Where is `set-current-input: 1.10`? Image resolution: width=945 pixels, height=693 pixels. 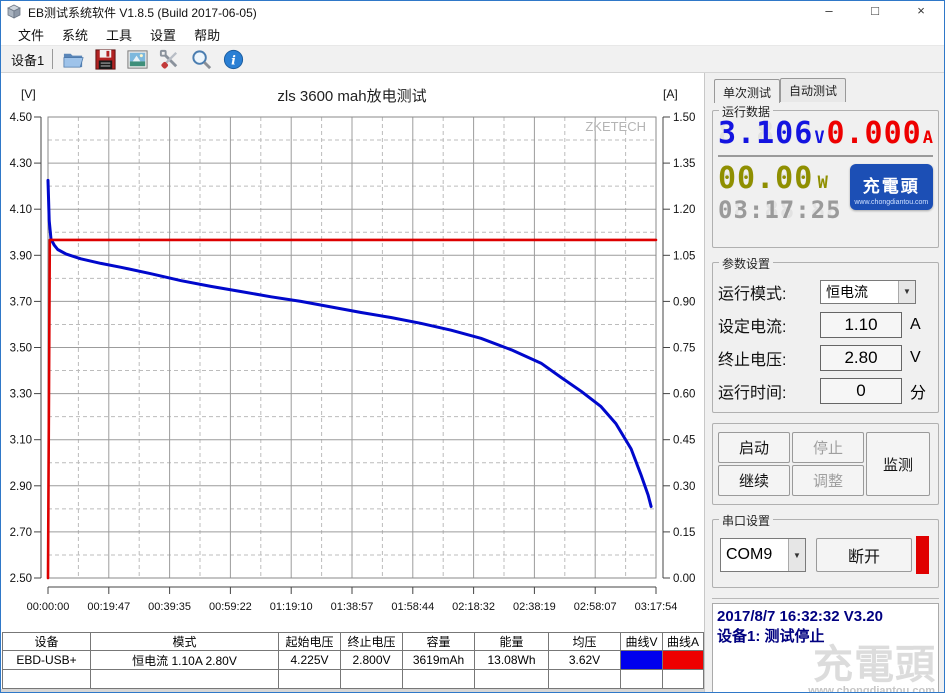
set-current-input: 1.10 is located at coordinates (861, 324).